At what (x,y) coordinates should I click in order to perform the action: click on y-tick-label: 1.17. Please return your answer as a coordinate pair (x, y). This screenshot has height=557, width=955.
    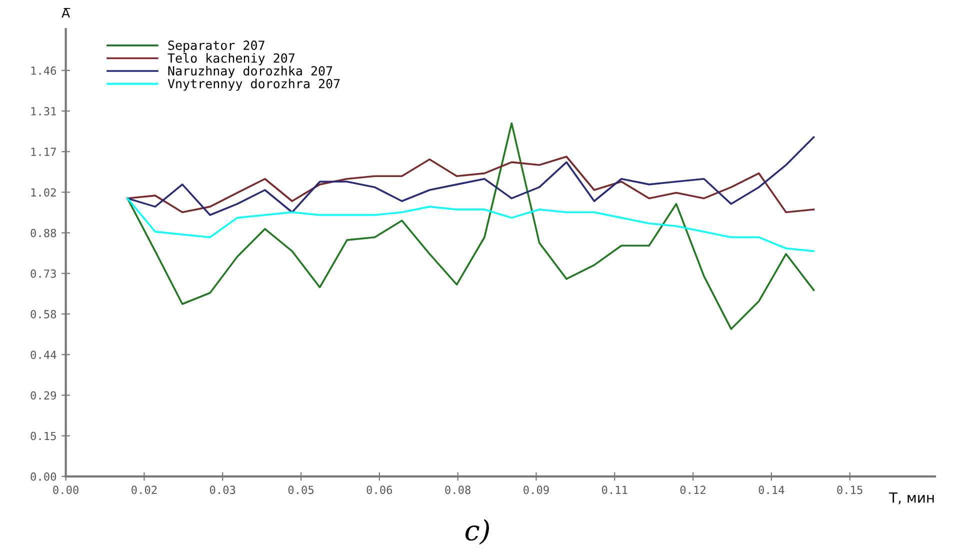
    Looking at the image, I should click on (43, 152).